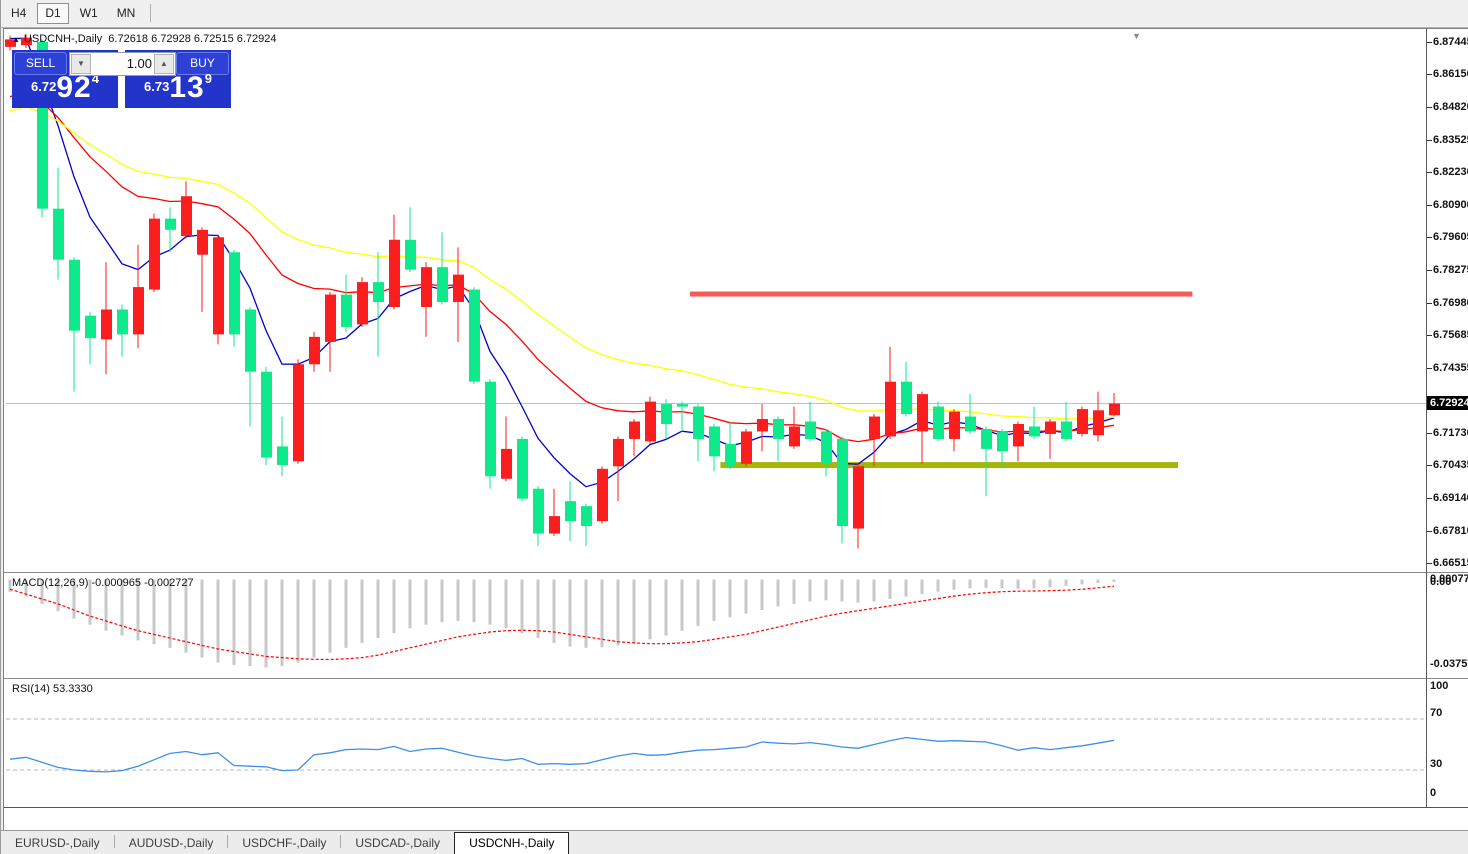 This screenshot has height=854, width=1468. Describe the element at coordinates (736, 572) in the screenshot. I see `macd-panel-separator` at that location.